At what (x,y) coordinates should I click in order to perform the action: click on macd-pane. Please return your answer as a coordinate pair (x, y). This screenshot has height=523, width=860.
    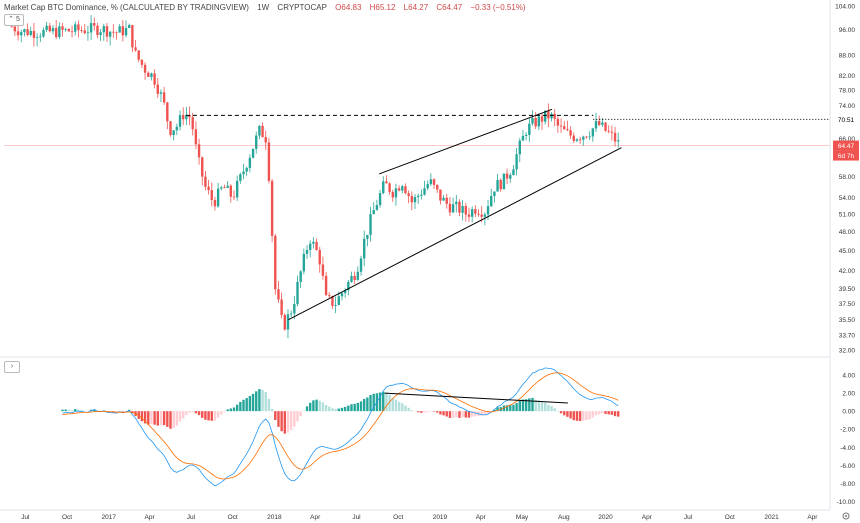
    Looking at the image, I should click on (340, 427).